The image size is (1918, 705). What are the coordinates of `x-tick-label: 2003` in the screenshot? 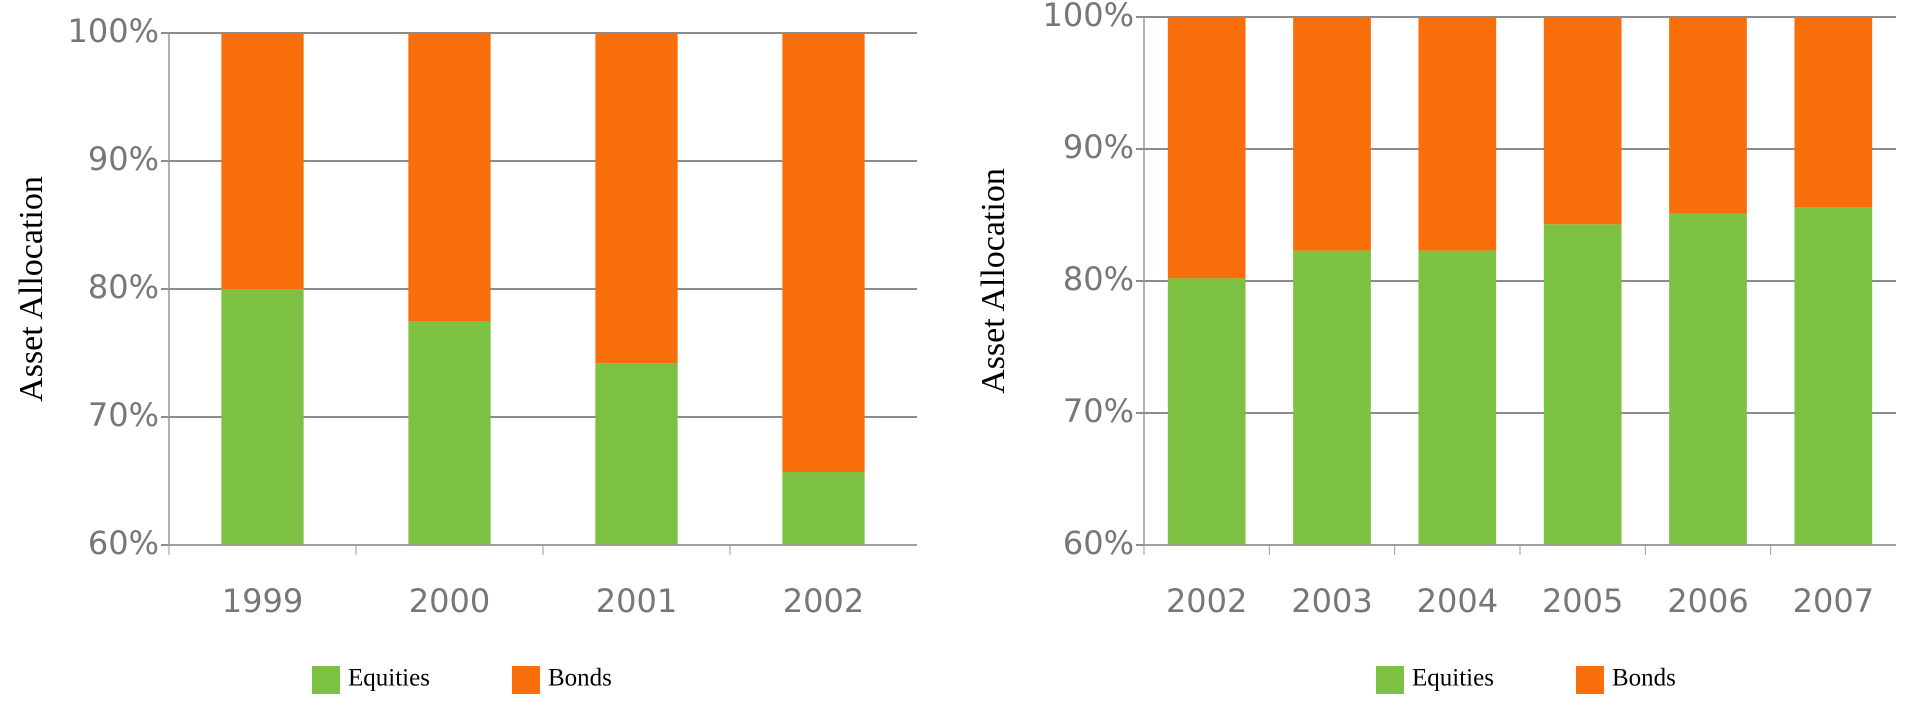 It's located at (1331, 601).